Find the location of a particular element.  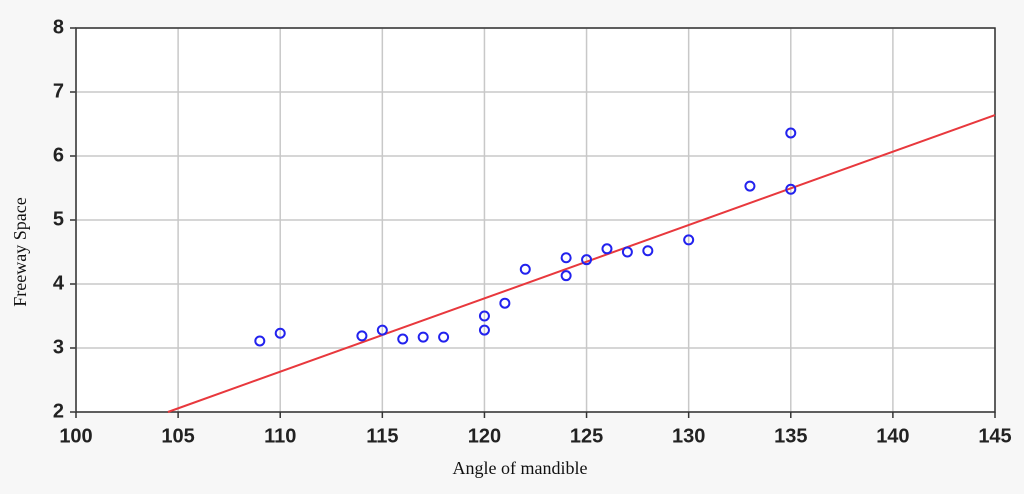

y-tick-label: 7 is located at coordinates (58, 91).